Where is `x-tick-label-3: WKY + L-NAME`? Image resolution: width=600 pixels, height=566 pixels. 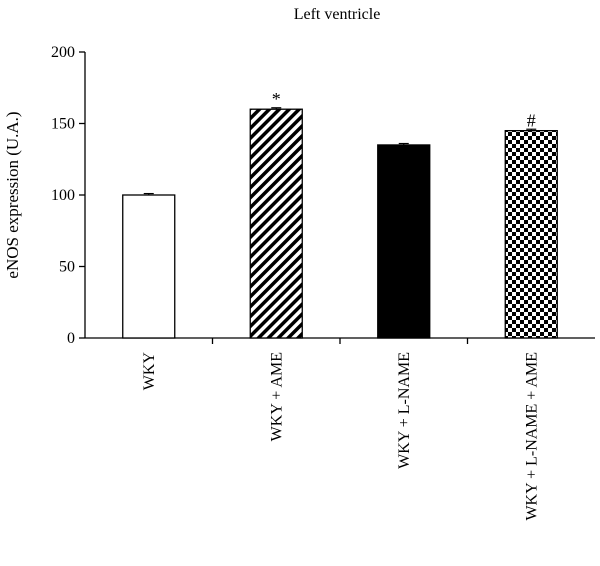
x-tick-label-3: WKY + L-NAME is located at coordinates (404, 410).